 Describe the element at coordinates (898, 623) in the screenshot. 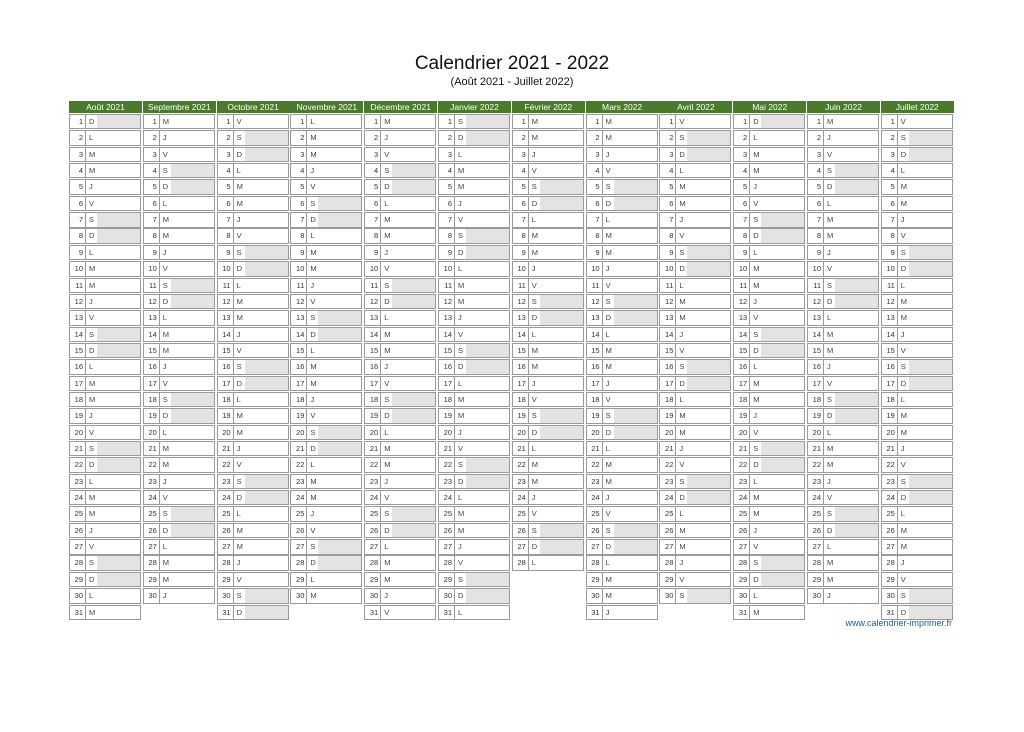

I see `website-link: www.calendrier-imprimer.fr` at that location.